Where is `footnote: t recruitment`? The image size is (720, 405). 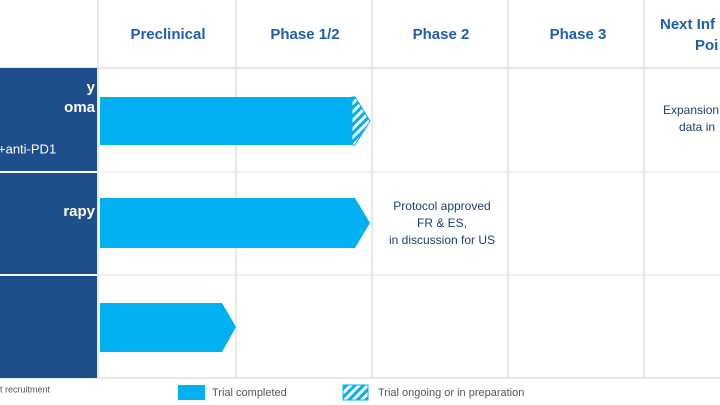
footnote: t recruitment is located at coordinates (25, 389).